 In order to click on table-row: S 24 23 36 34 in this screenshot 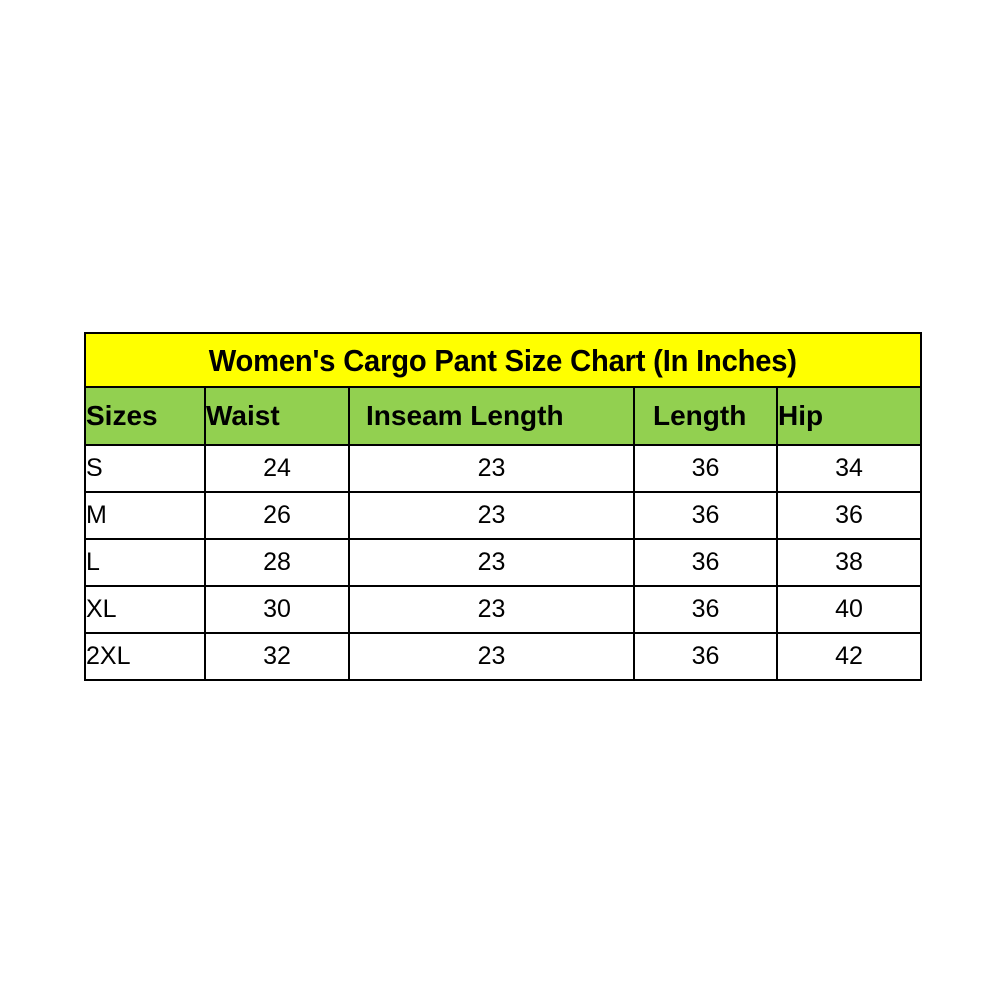, I will do `click(503, 468)`.